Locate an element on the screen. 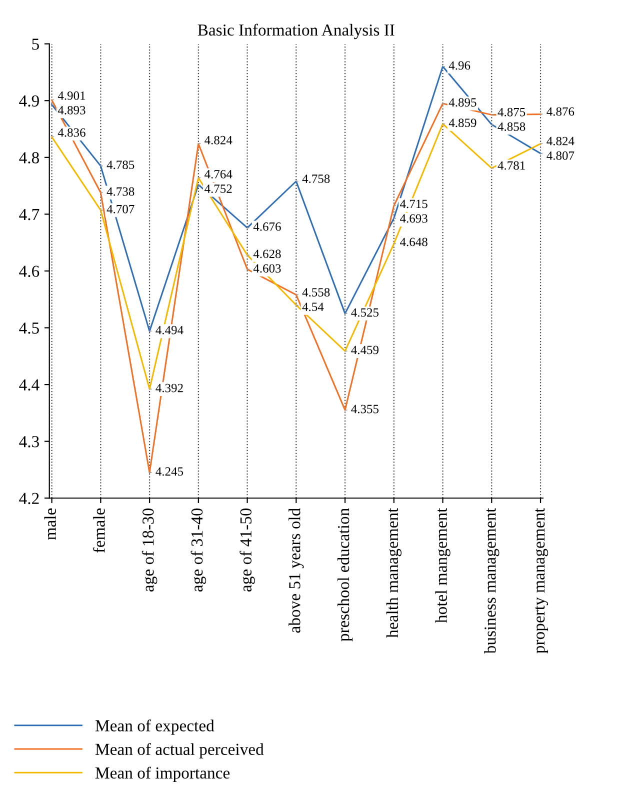 The width and height of the screenshot is (617, 797). y-tick-label: 4.2 is located at coordinates (29, 498).